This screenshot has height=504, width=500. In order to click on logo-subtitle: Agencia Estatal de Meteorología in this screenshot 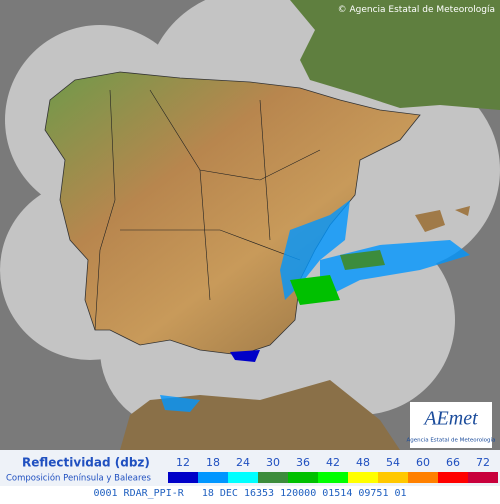, I will do `click(451, 440)`.